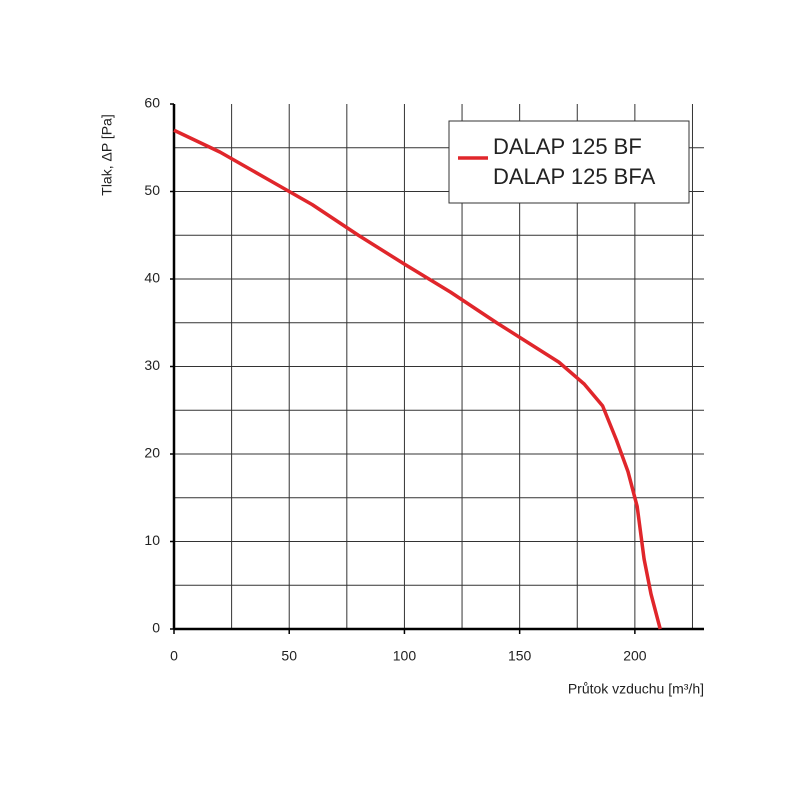 This screenshot has height=800, width=800. What do you see at coordinates (107, 154) in the screenshot?
I see `y-axis-label: Tlak, ΔP [Pa]` at bounding box center [107, 154].